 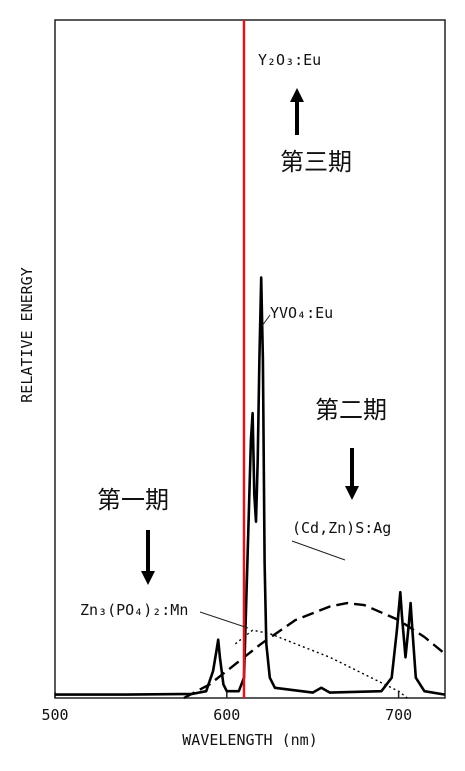 What do you see at coordinates (316, 162) in the screenshot?
I see `phase-label: 第三期` at bounding box center [316, 162].